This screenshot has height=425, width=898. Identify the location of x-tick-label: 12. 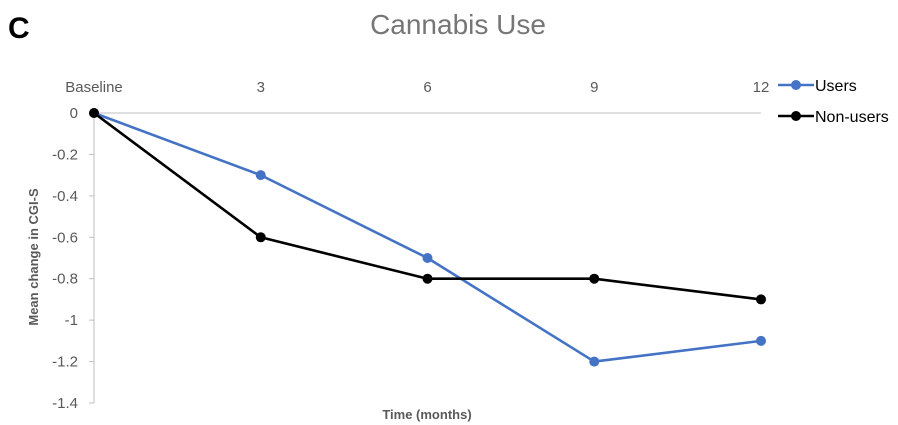
(761, 87).